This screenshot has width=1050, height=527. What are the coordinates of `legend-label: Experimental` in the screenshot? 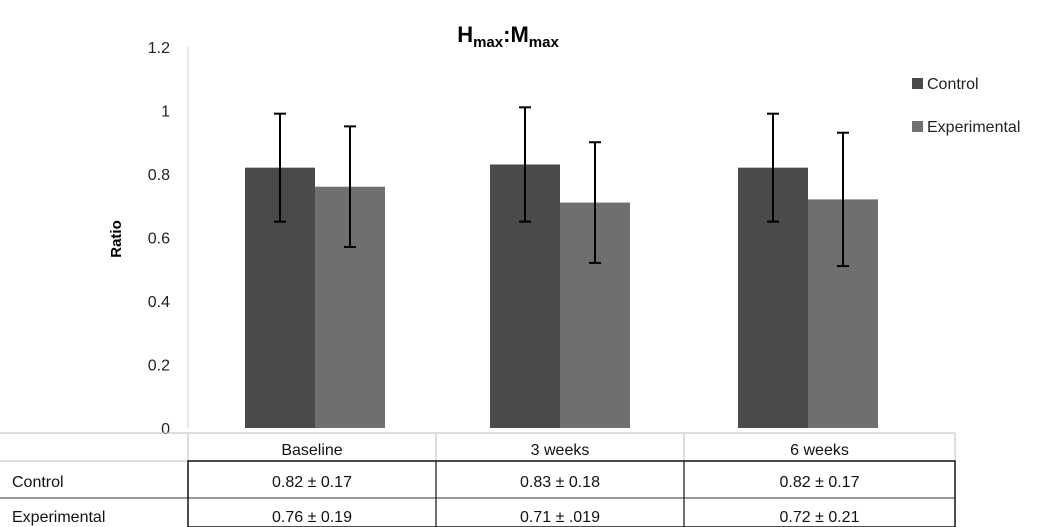 It's located at (973, 127).